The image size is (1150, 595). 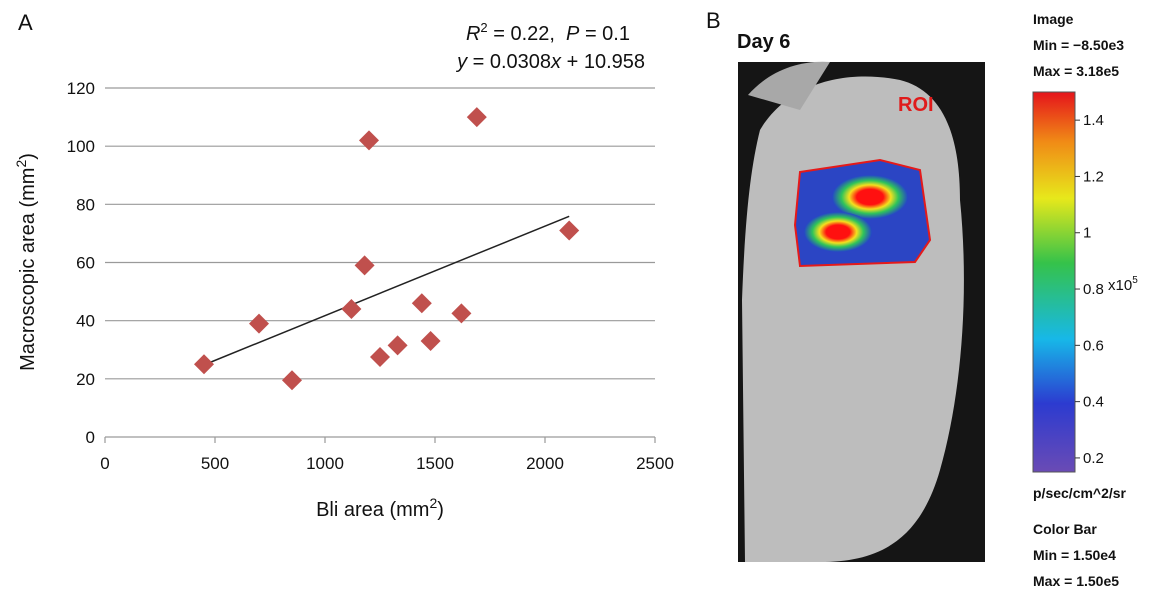 What do you see at coordinates (1093, 458) in the screenshot?
I see `colorbar-tick-label: 0.2` at bounding box center [1093, 458].